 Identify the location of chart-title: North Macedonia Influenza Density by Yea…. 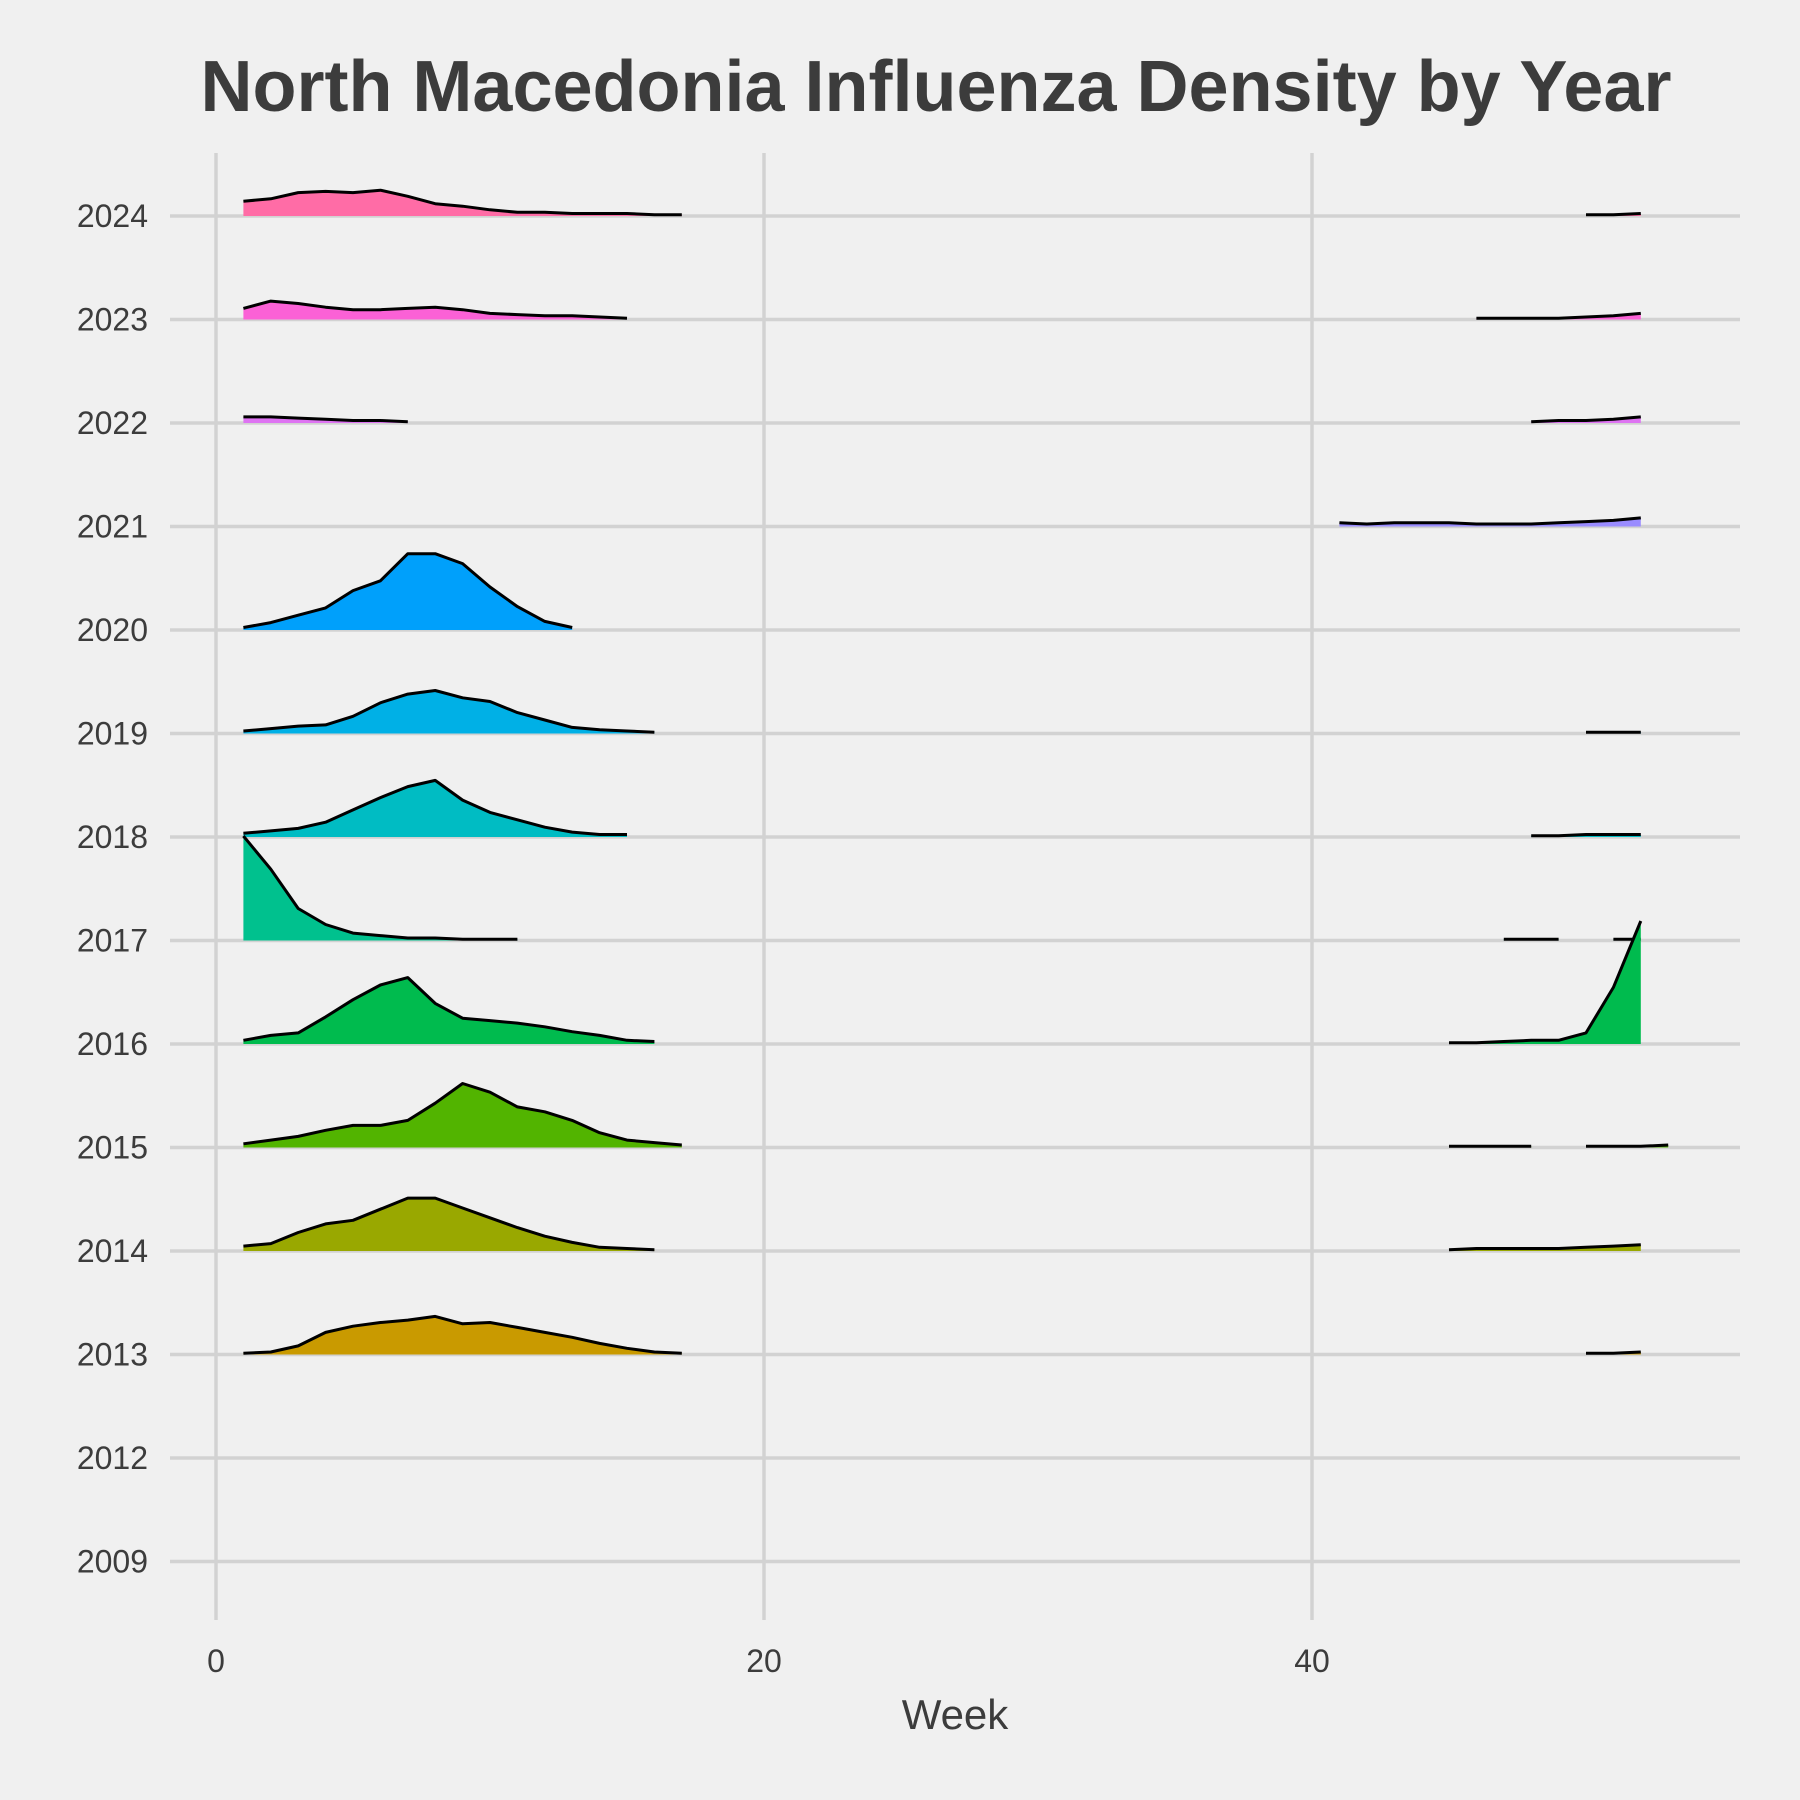
(935, 87).